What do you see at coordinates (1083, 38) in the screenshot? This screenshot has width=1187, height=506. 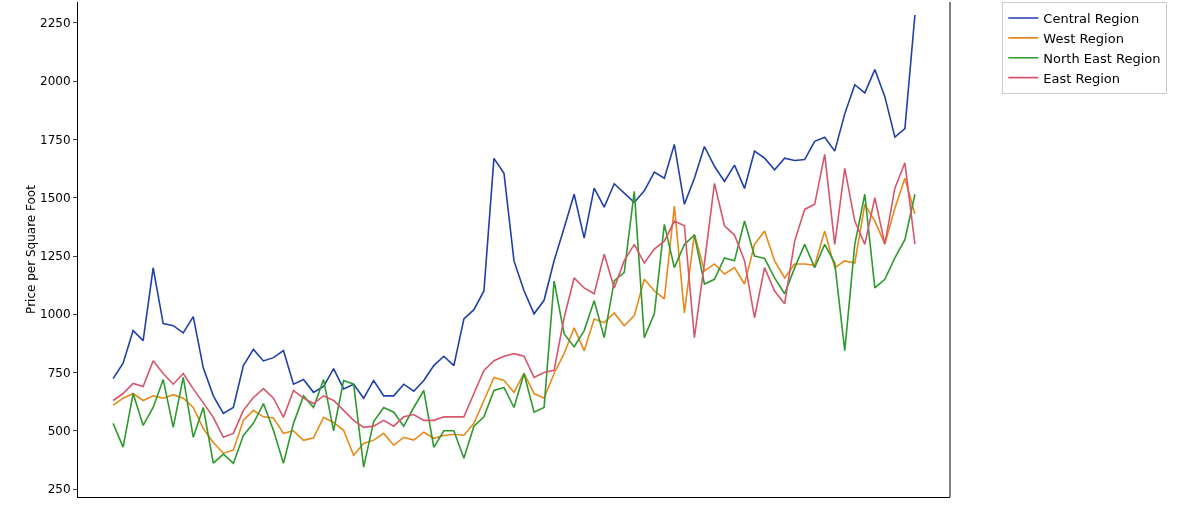 I see `legend-label: West Region` at bounding box center [1083, 38].